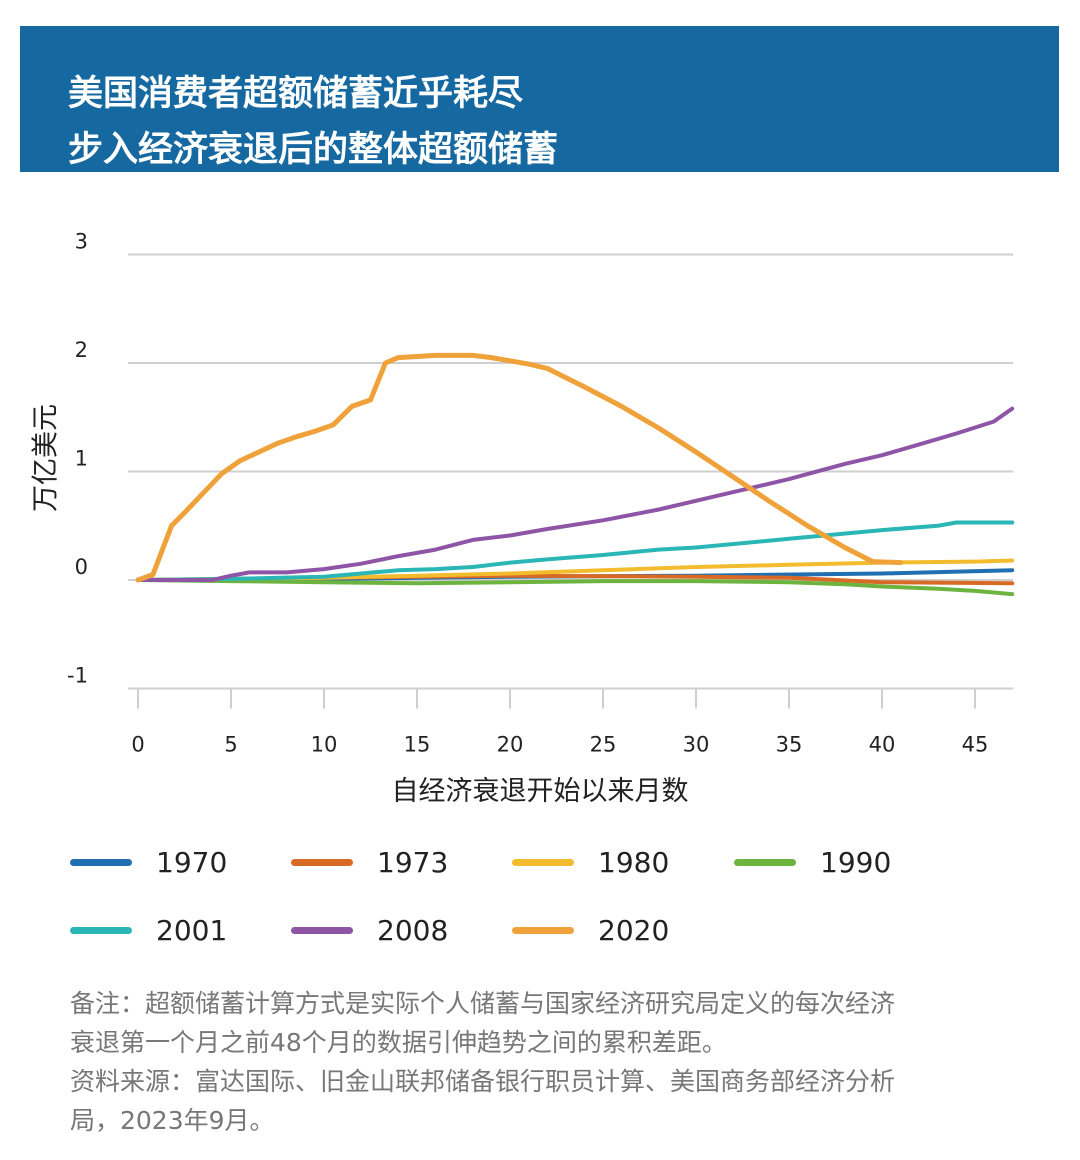  Describe the element at coordinates (417, 745) in the screenshot. I see `x-tick-label: 15` at that location.